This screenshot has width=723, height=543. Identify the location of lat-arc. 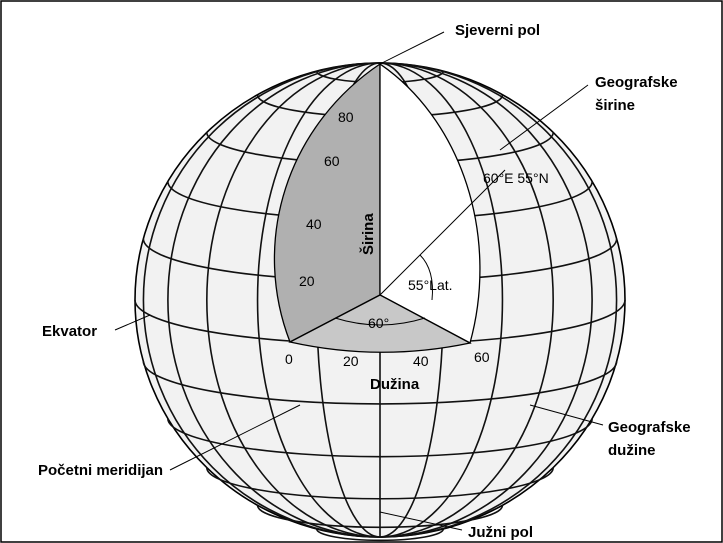
(426, 277).